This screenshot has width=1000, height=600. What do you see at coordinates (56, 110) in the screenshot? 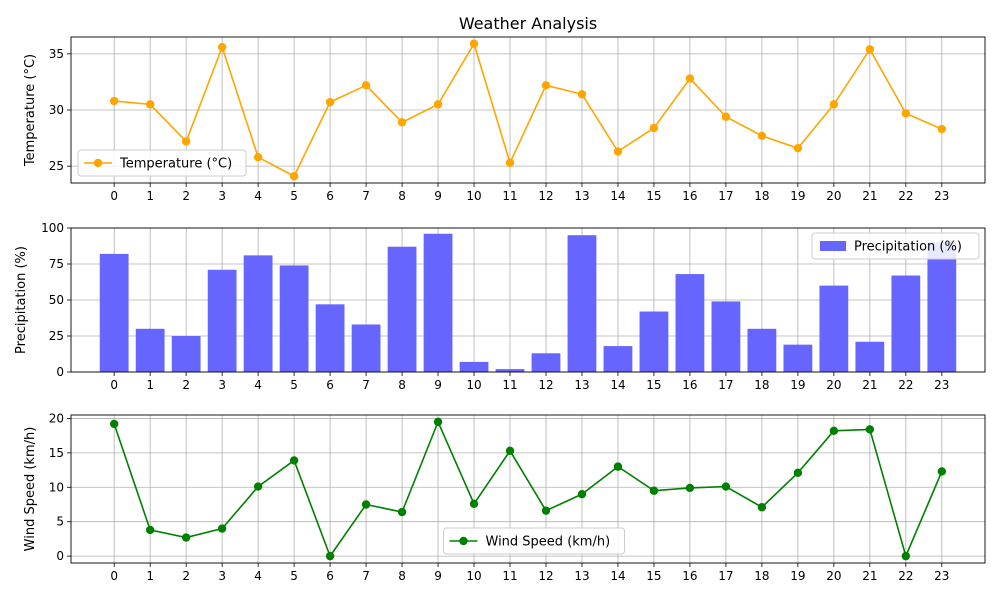
I see `y-tick-label: 30` at bounding box center [56, 110].